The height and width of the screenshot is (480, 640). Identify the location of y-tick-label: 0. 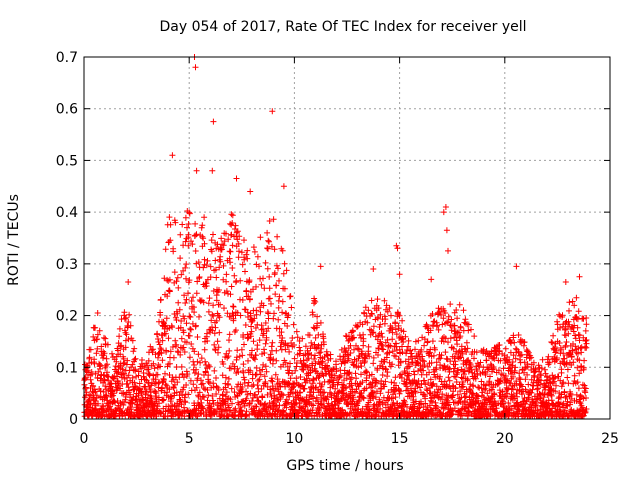
(73, 420).